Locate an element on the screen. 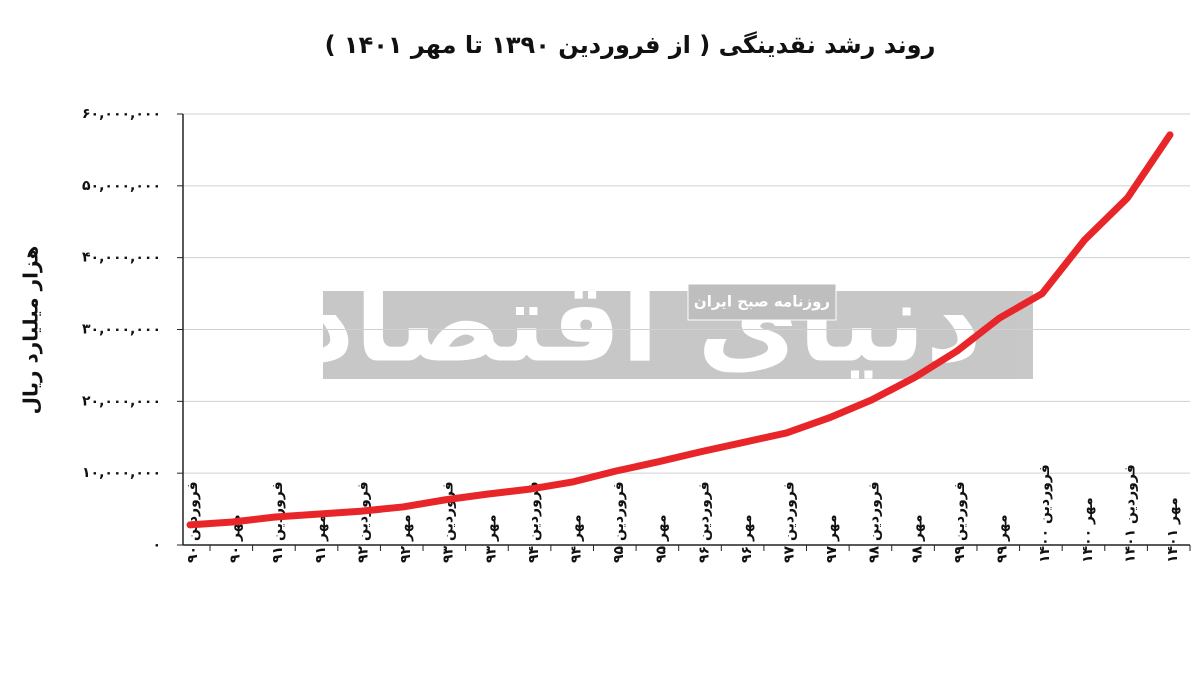 This screenshot has width=1200, height=698. x-tick-label: مهر ۹۰ is located at coordinates (236, 538).